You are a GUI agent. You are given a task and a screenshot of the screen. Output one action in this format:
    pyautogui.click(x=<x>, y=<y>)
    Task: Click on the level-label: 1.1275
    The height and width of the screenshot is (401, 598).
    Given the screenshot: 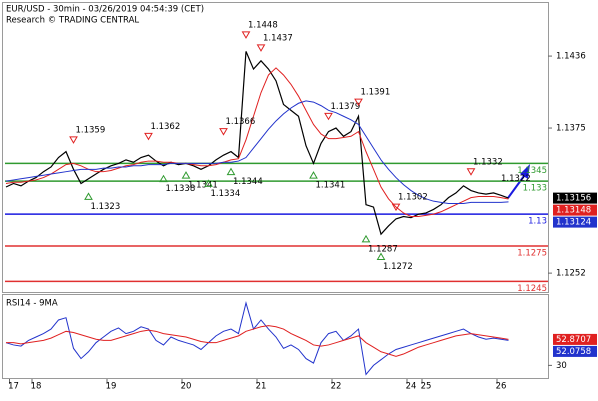 What is the action you would take?
    pyautogui.click(x=532, y=253)
    